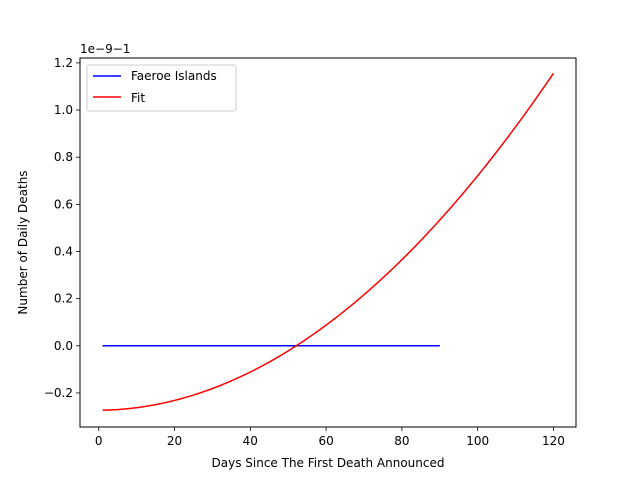 This screenshot has height=484, width=640. I want to click on x-tick-label: 0, so click(99, 441).